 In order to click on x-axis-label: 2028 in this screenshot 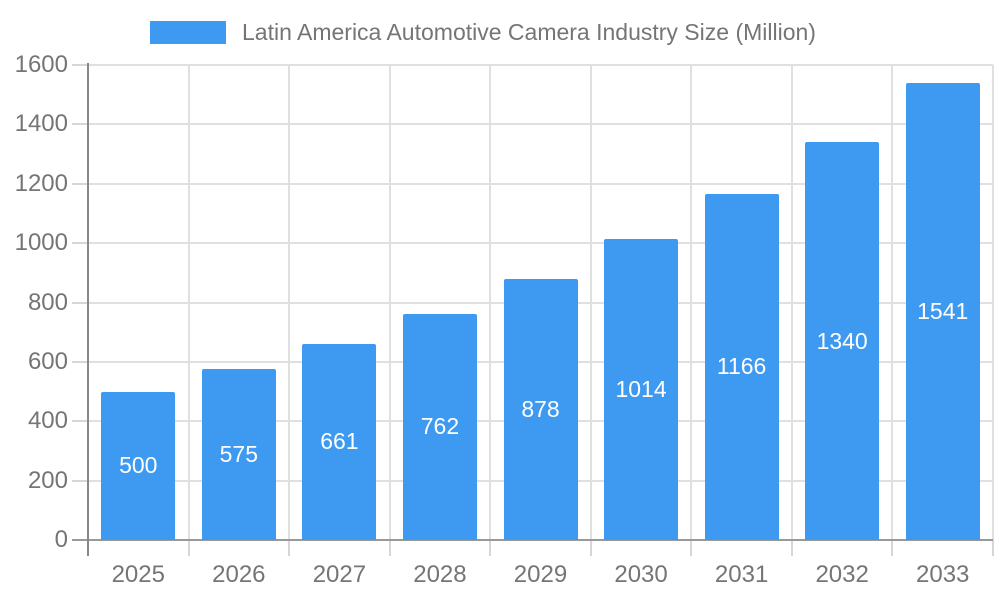, I will do `click(440, 574)`.